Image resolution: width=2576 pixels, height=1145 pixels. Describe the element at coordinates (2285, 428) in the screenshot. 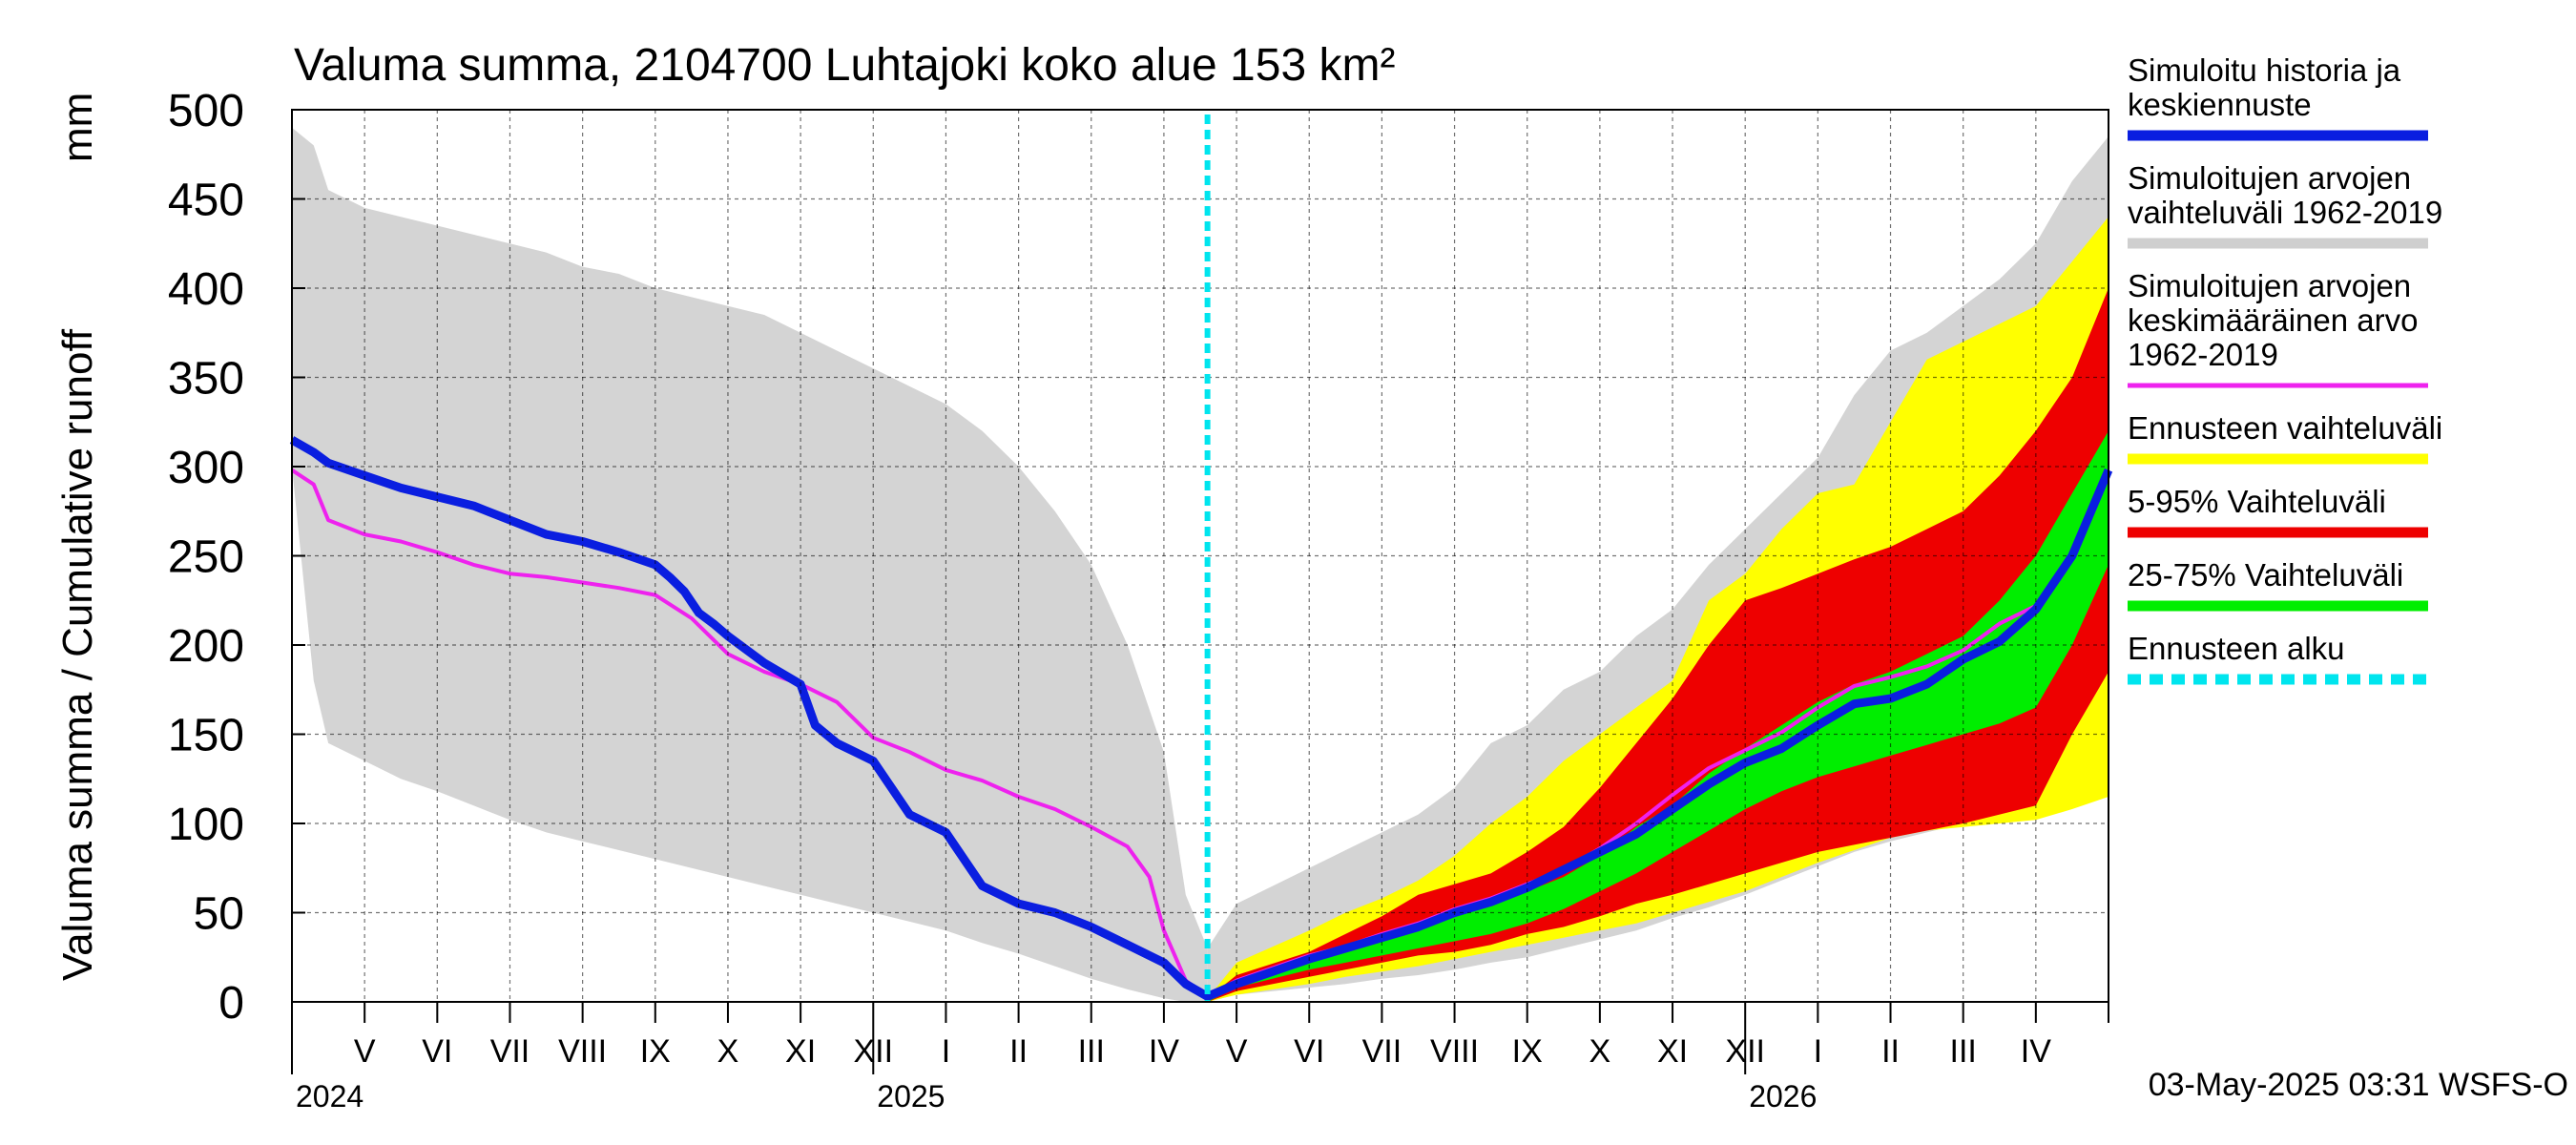

I see `legend-label: Ennusteen vaihteluväli` at that location.